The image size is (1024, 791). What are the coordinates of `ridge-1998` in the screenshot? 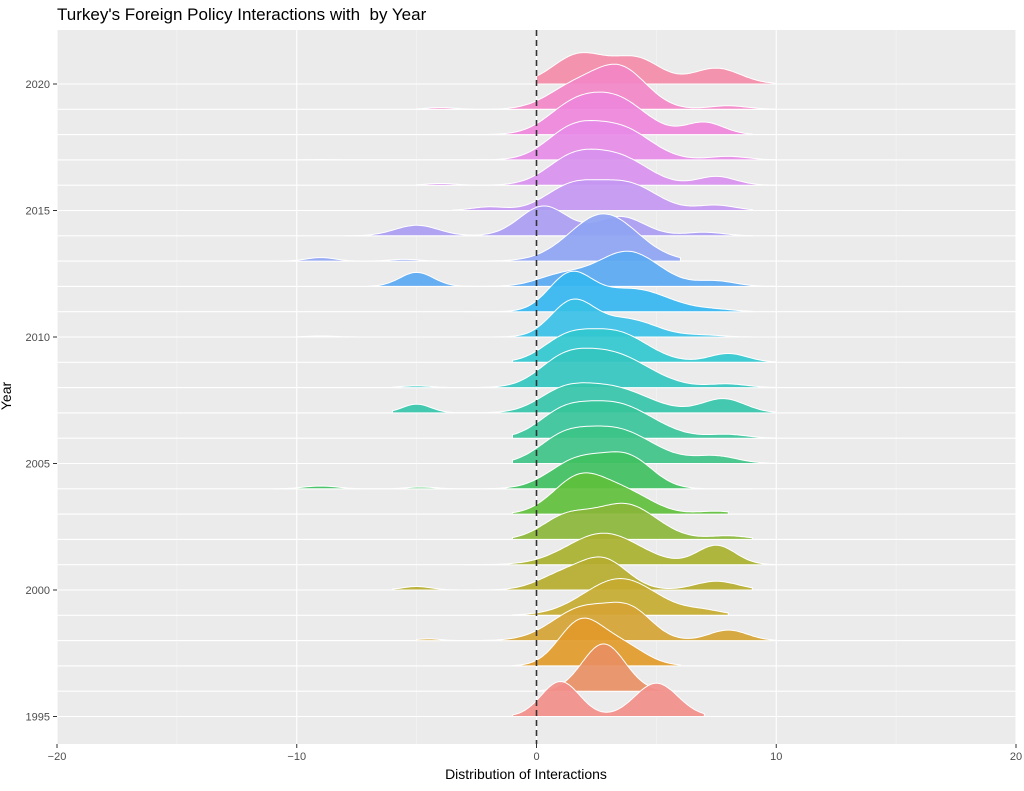 It's located at (596, 621).